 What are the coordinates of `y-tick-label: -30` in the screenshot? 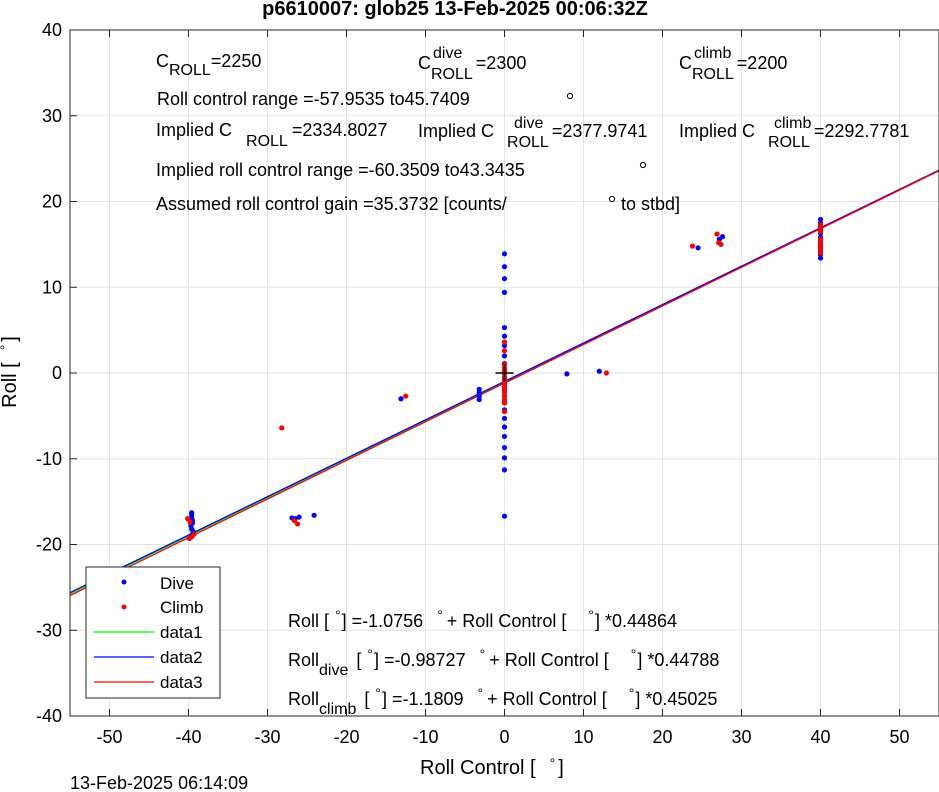 It's located at (49, 630).